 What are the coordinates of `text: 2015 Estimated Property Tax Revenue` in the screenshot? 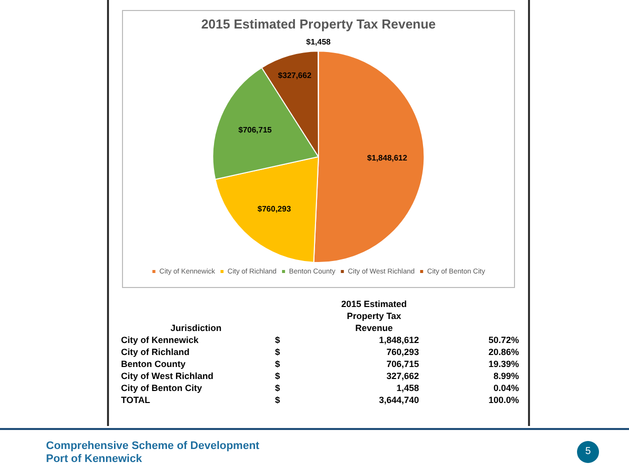 It's located at (374, 316).